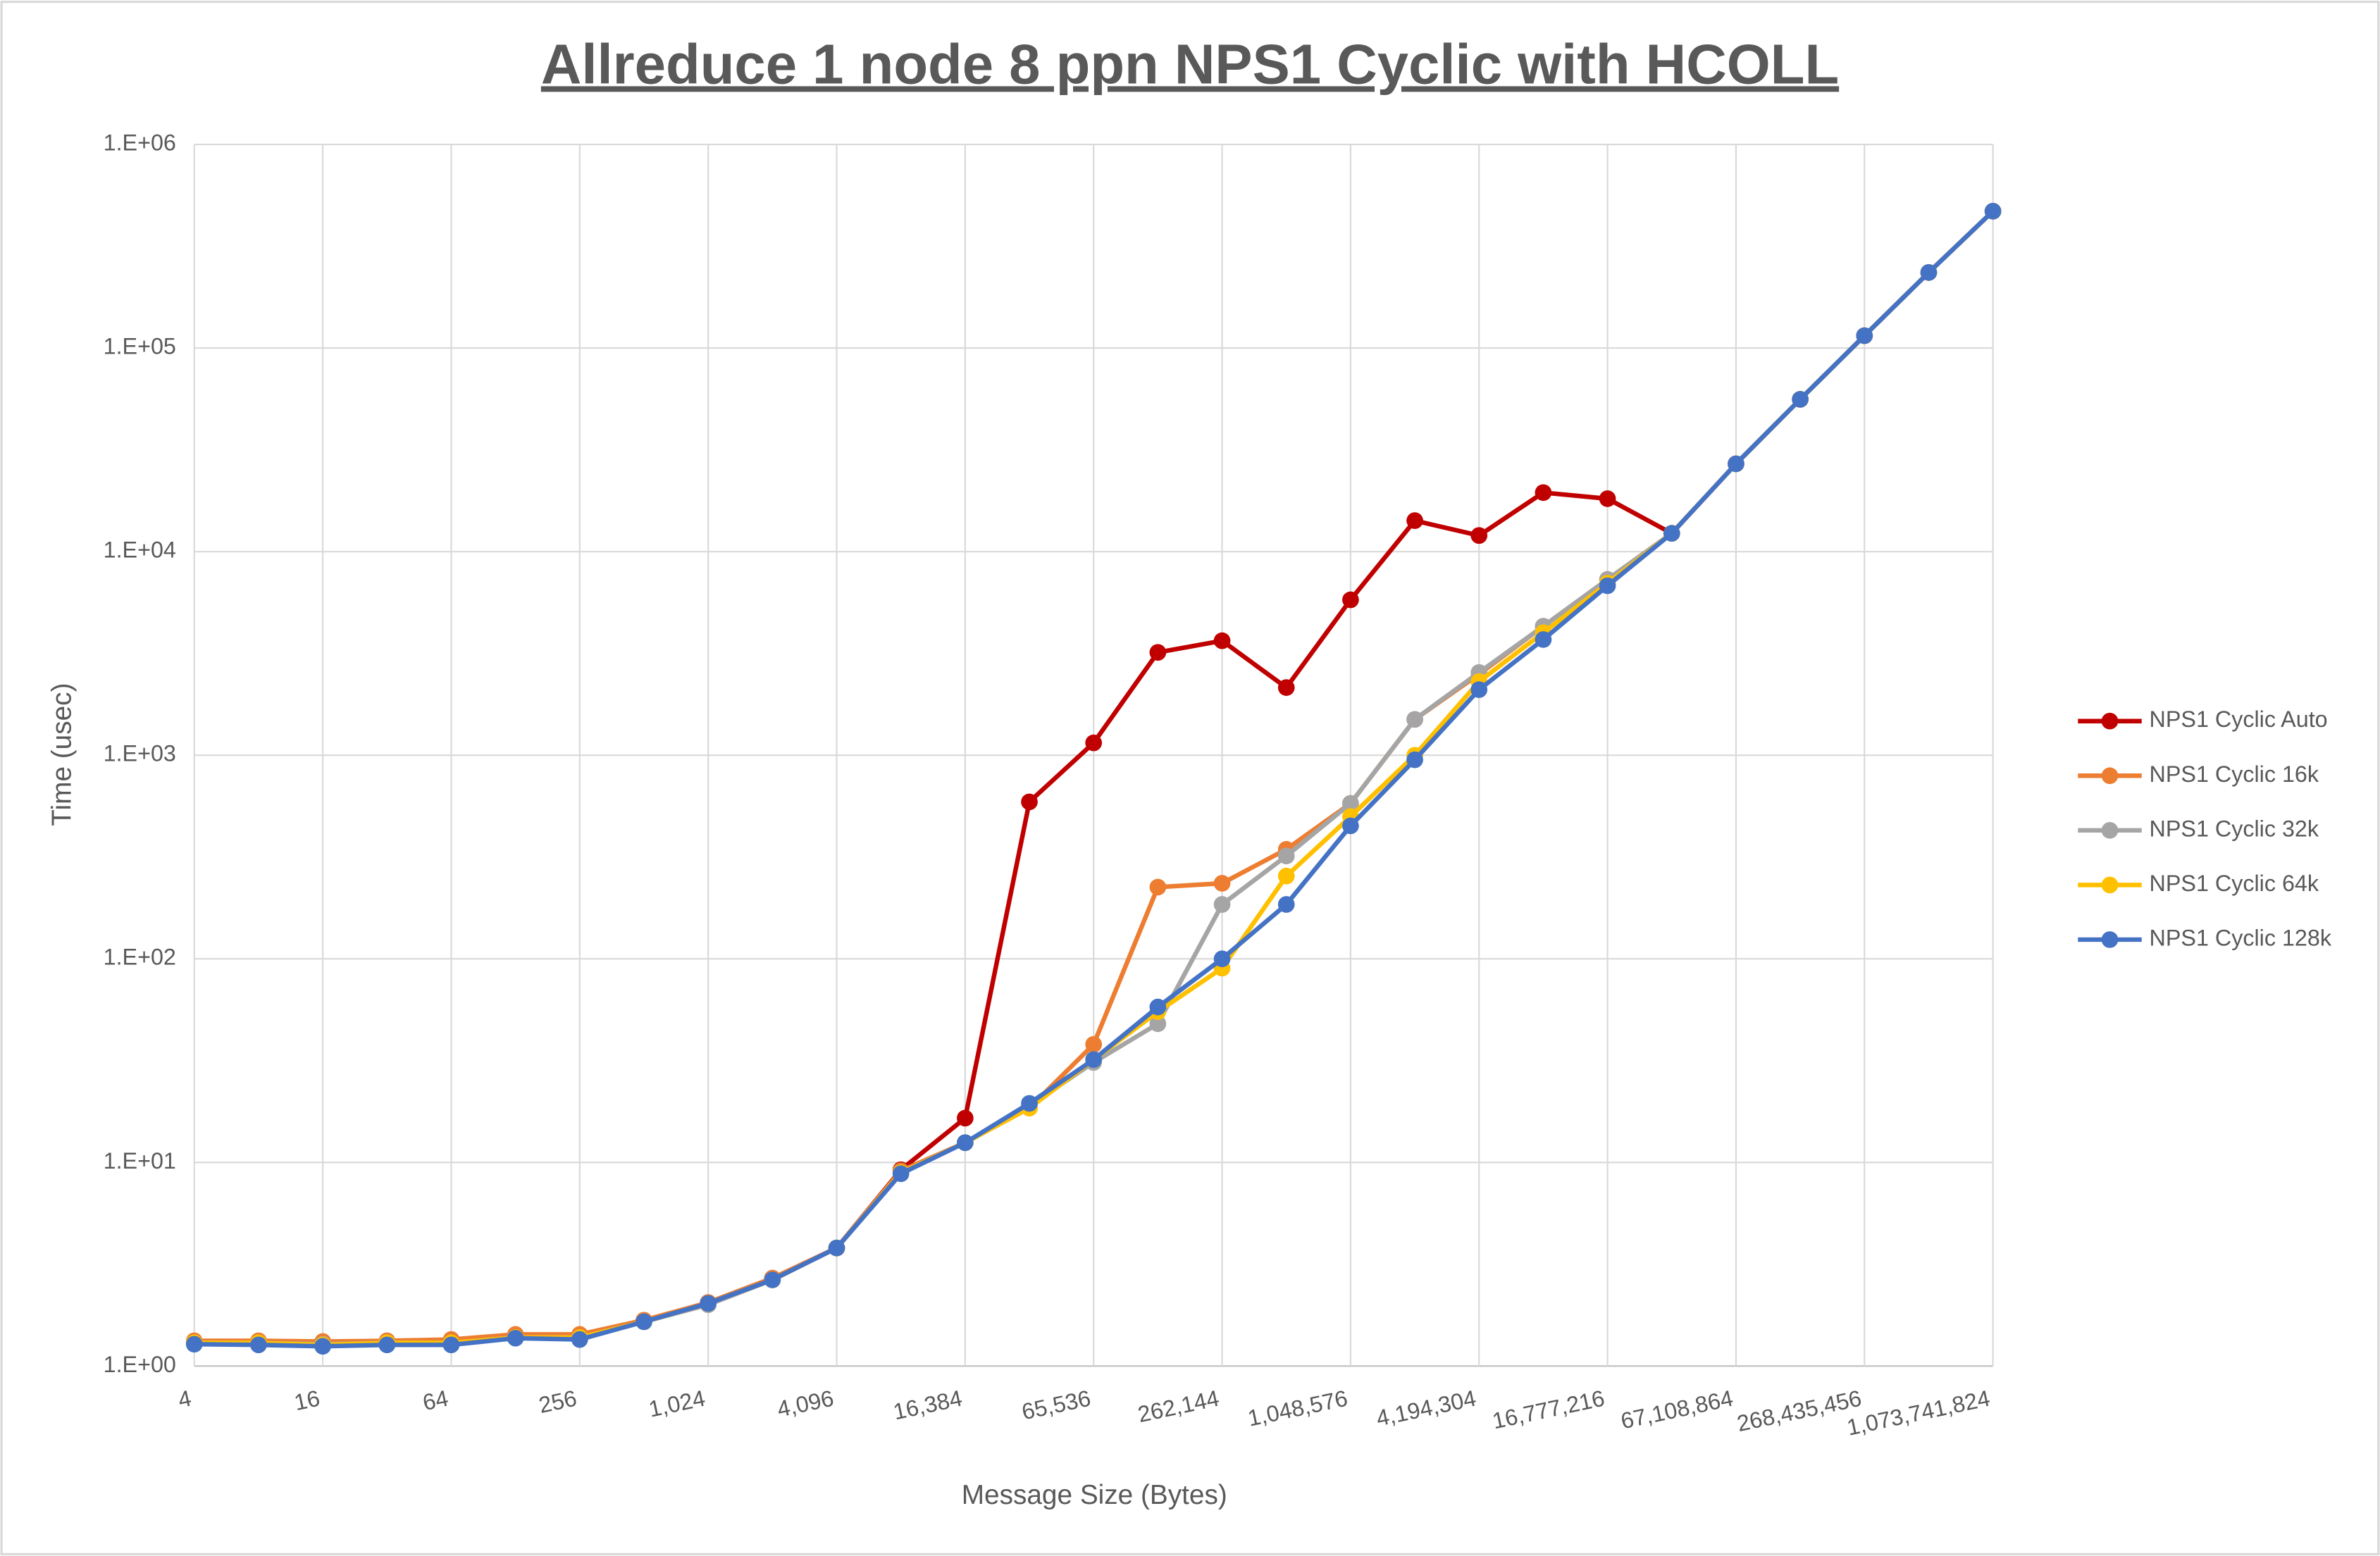 The height and width of the screenshot is (1556, 2380). What do you see at coordinates (1094, 1495) in the screenshot?
I see `x-axis-title: Message Size (Bytes)` at bounding box center [1094, 1495].